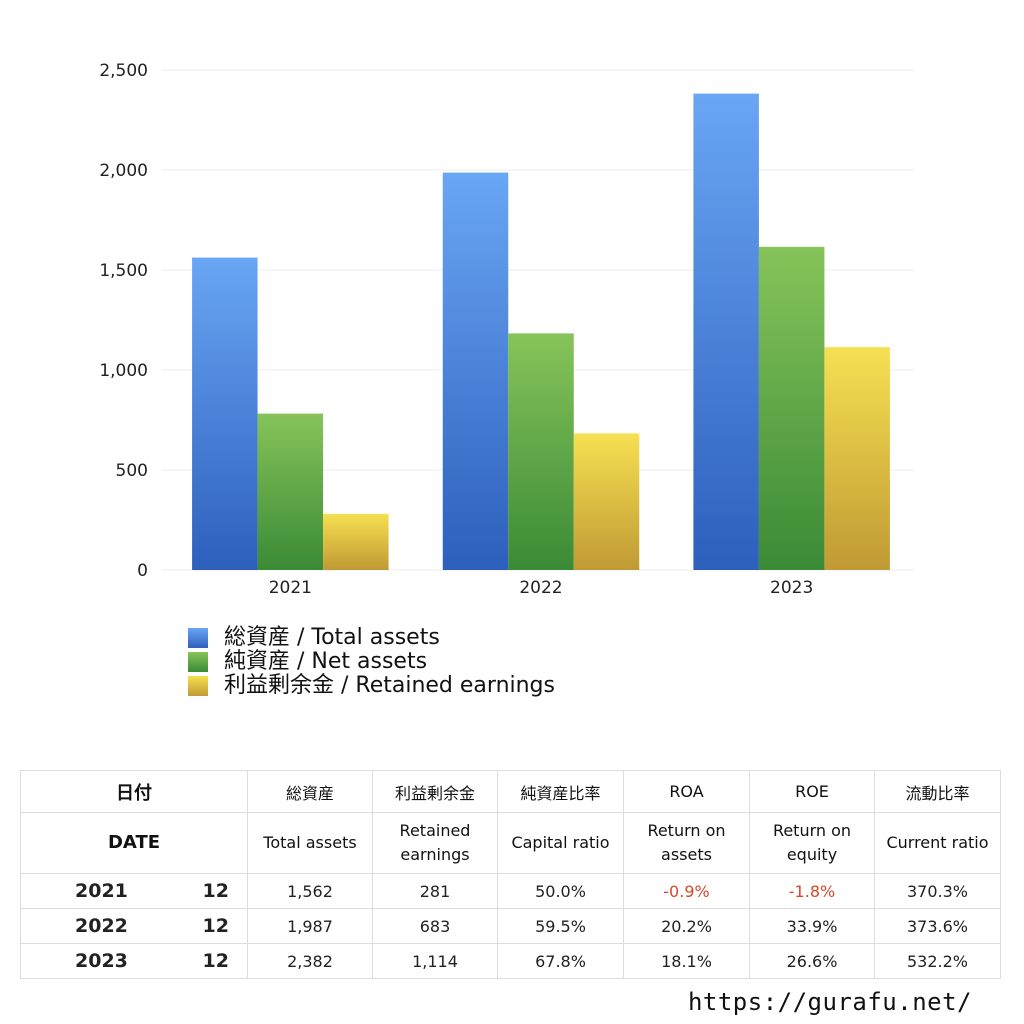  I want to click on bar-retained-earnings-2022, so click(606, 501).